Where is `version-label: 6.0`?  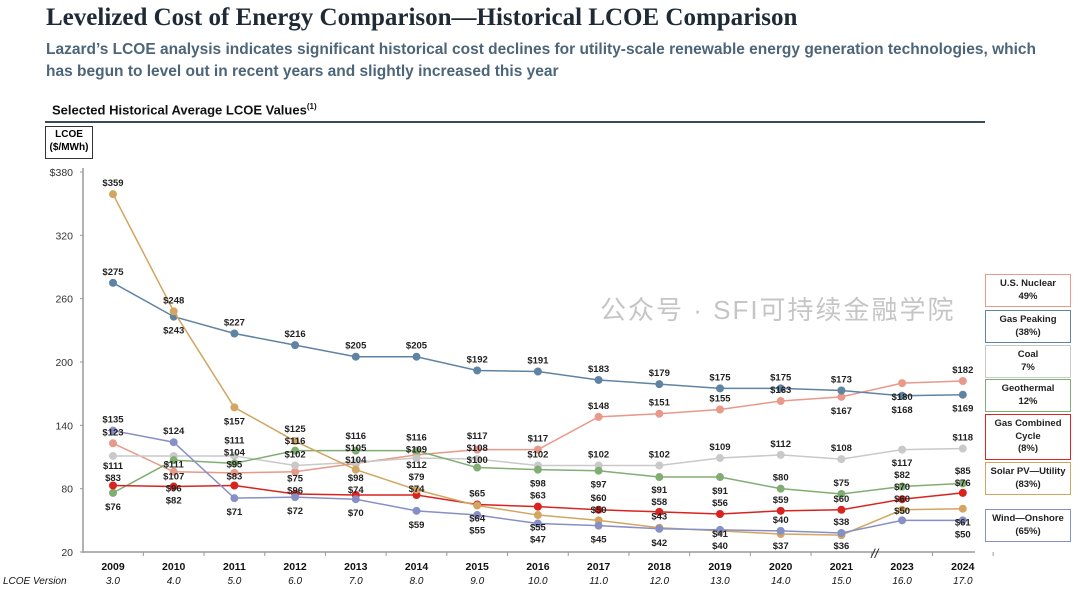 version-label: 6.0 is located at coordinates (295, 581).